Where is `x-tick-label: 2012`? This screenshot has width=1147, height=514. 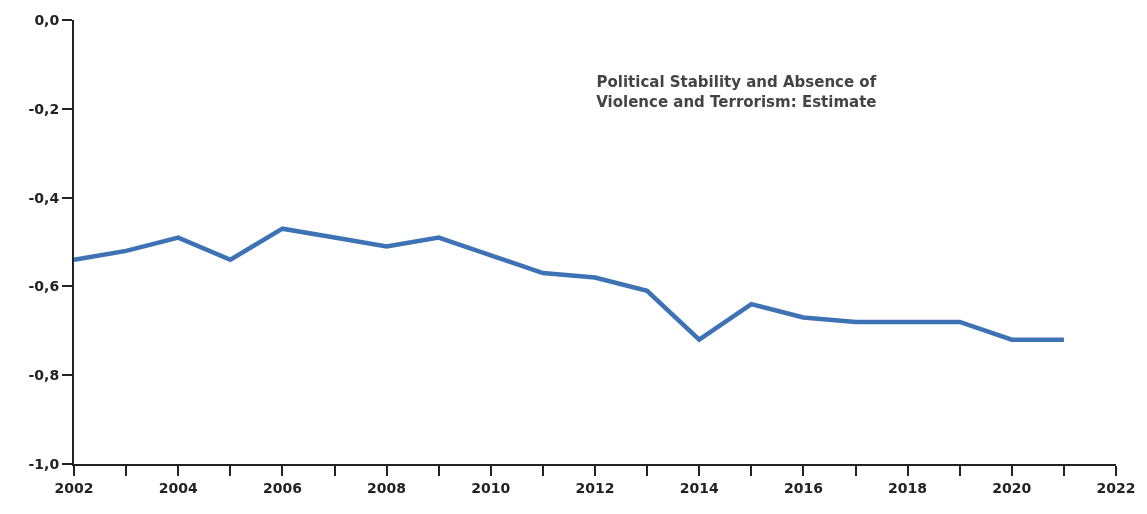 x-tick-label: 2012 is located at coordinates (595, 487).